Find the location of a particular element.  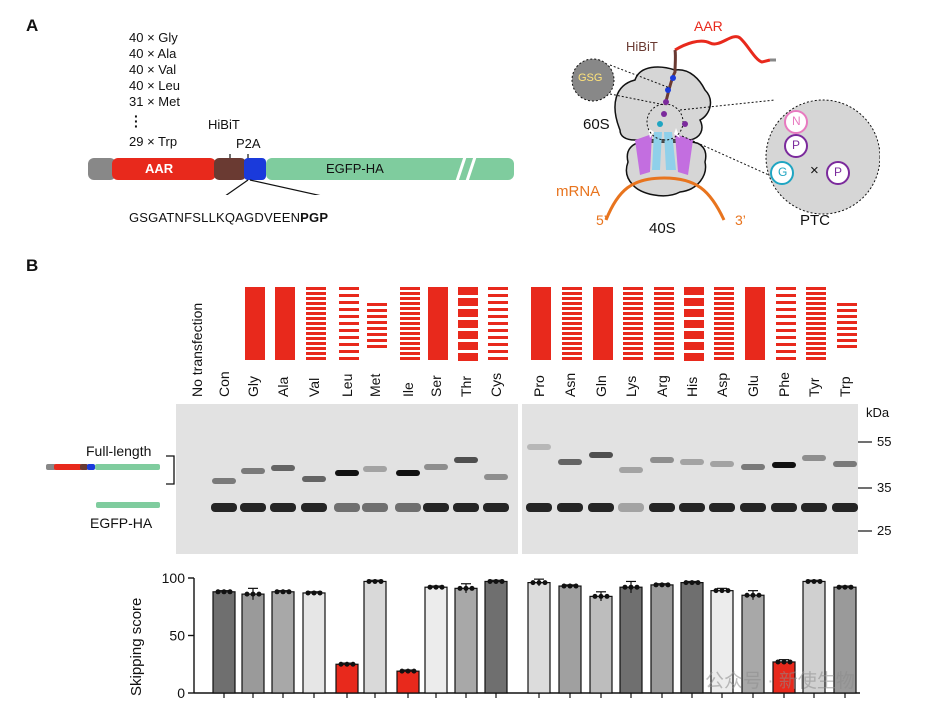

band-full-length-val is located at coordinates (314, 479).